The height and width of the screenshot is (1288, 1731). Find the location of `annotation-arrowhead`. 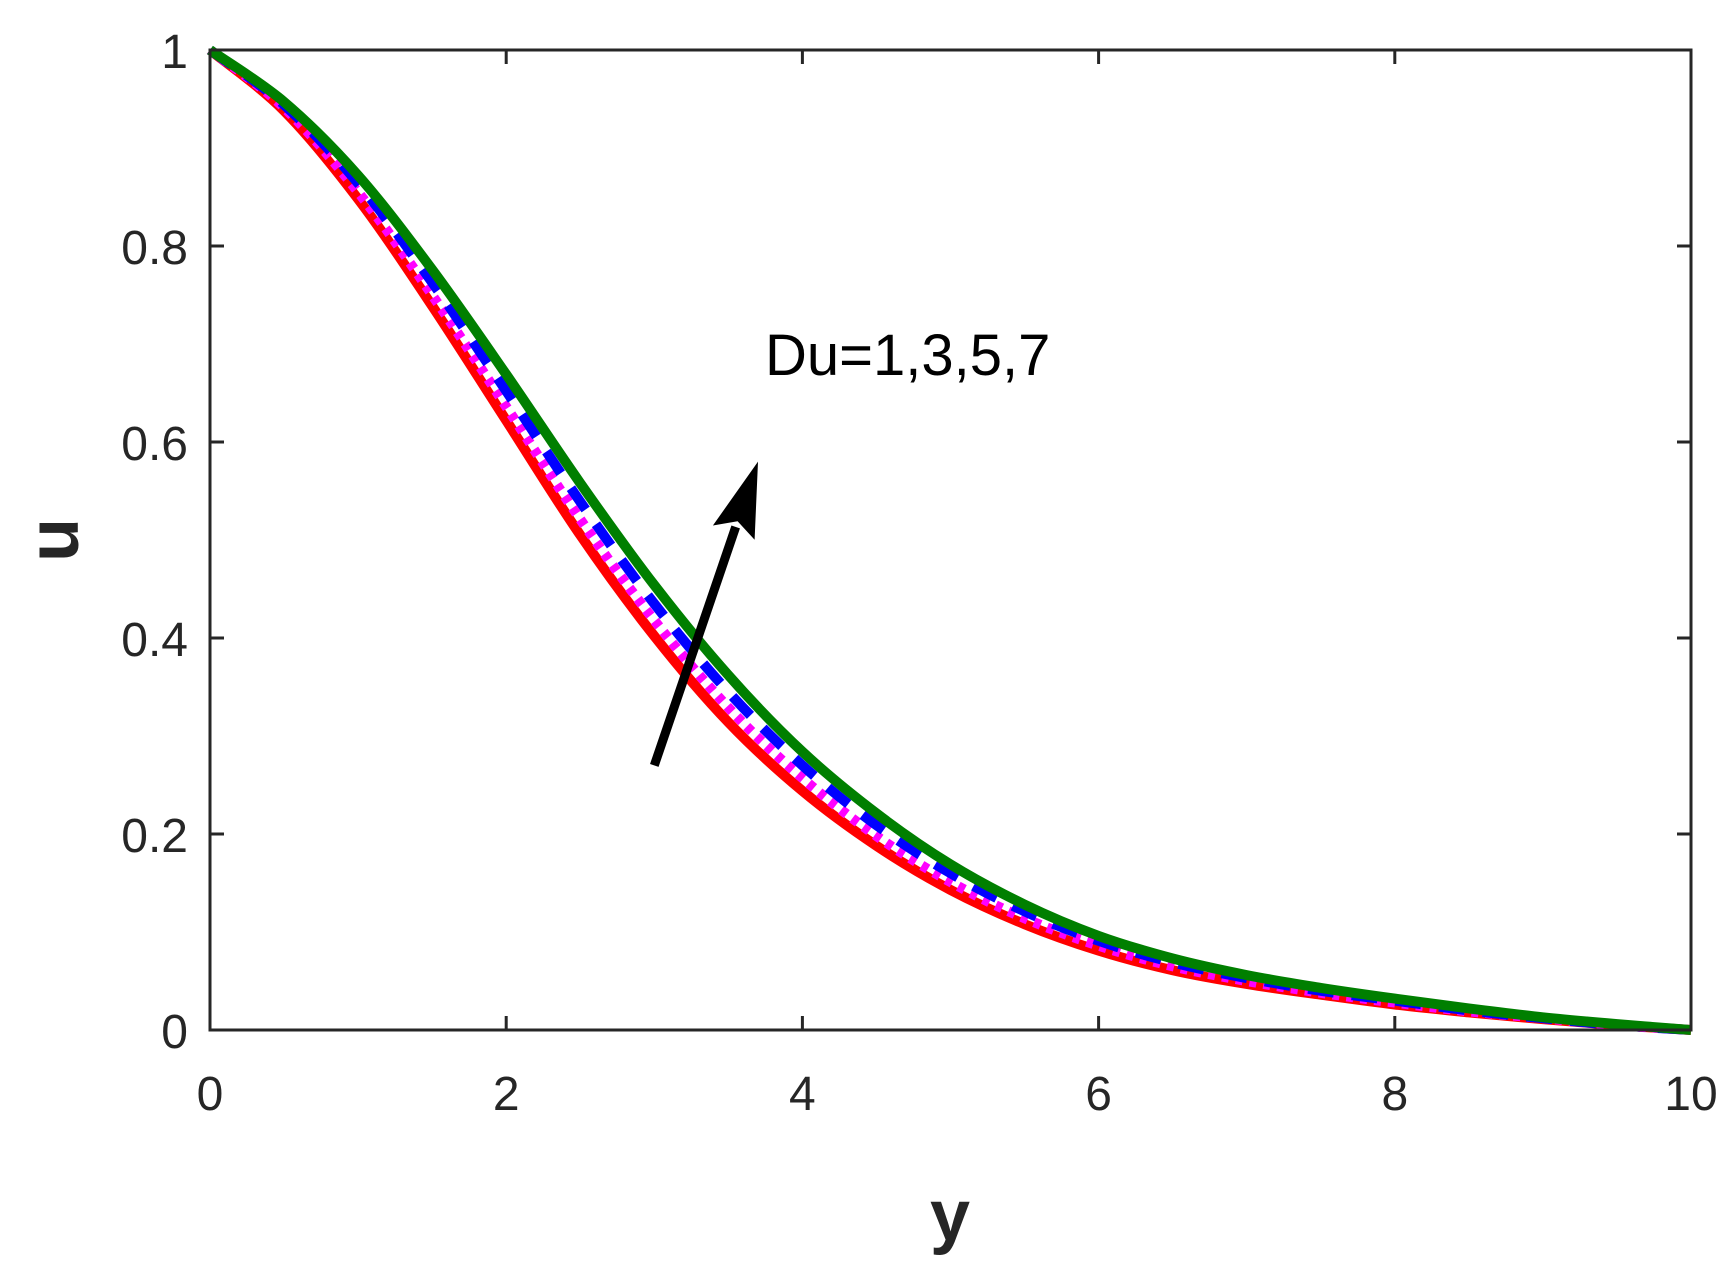

annotation-arrowhead is located at coordinates (735, 500).